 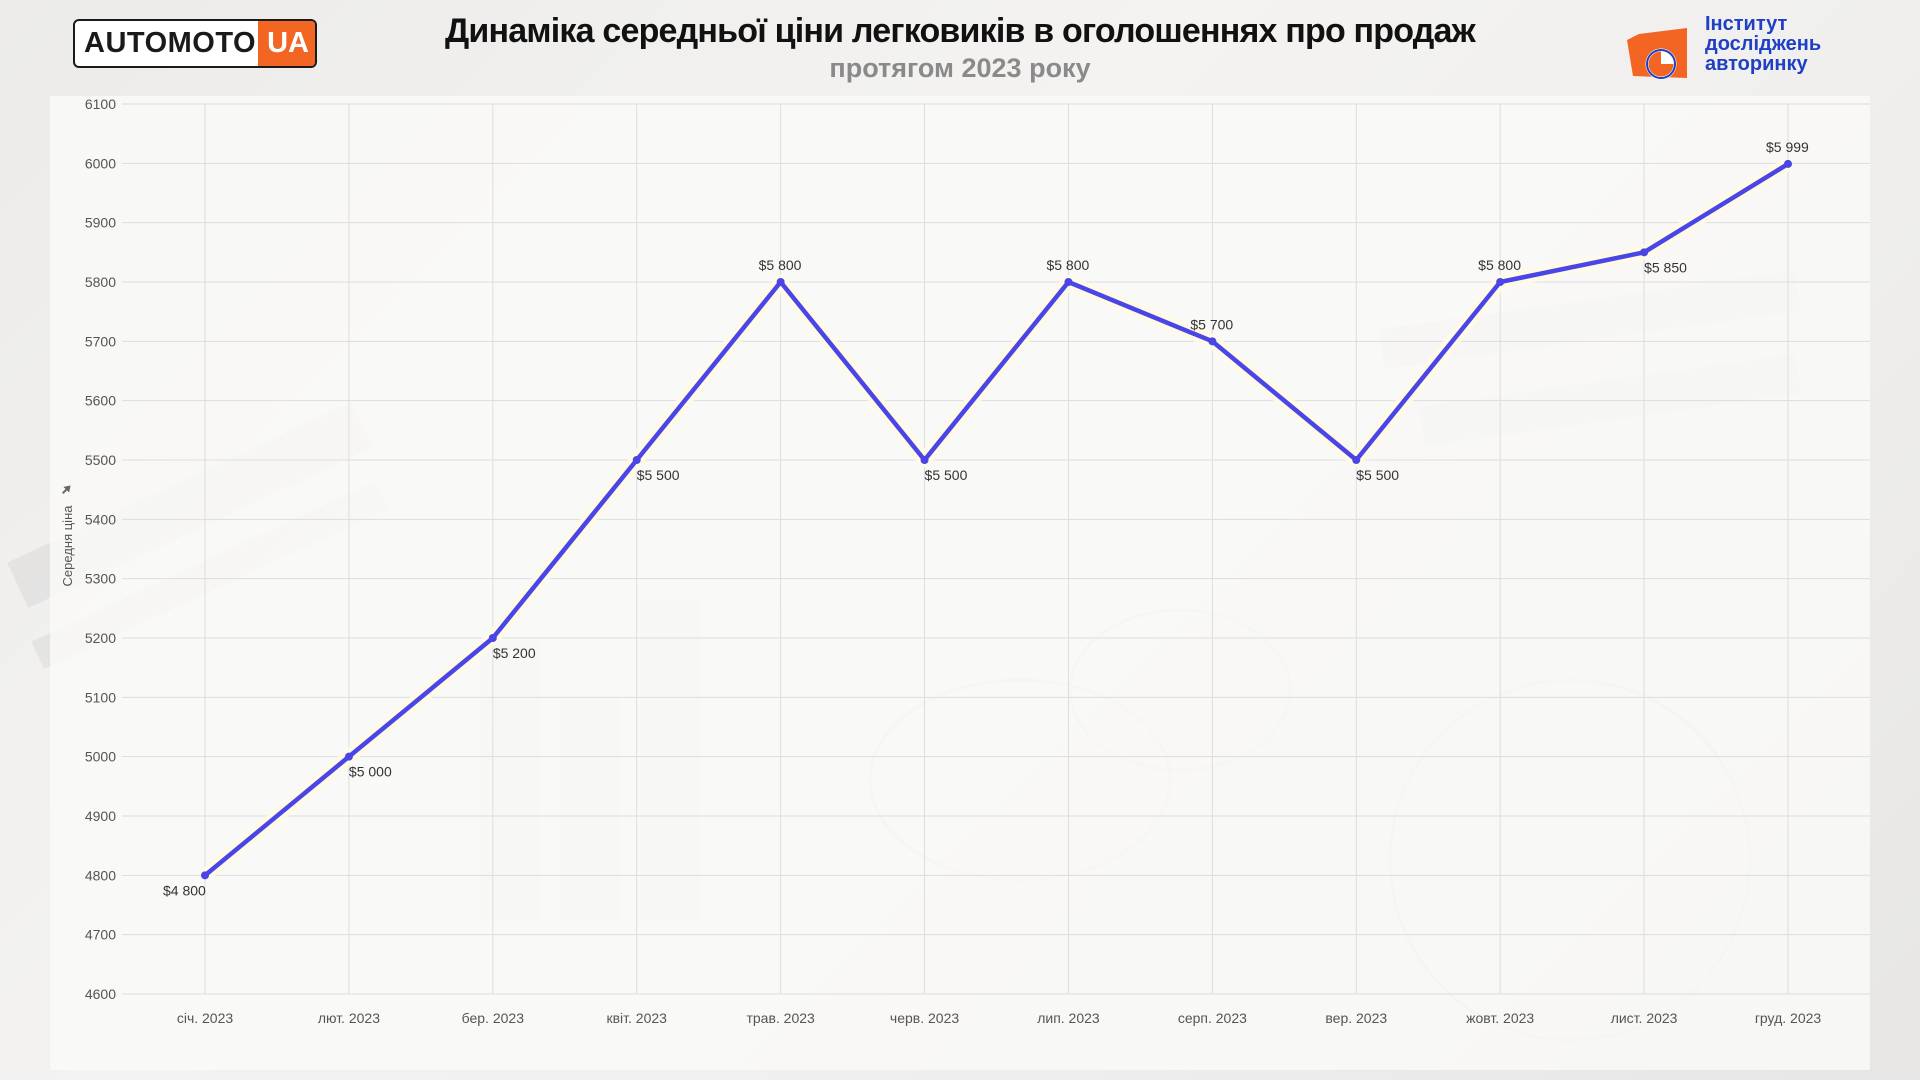 I want to click on automoto-ua-logo: AUTOMOTO UA, so click(x=195, y=43).